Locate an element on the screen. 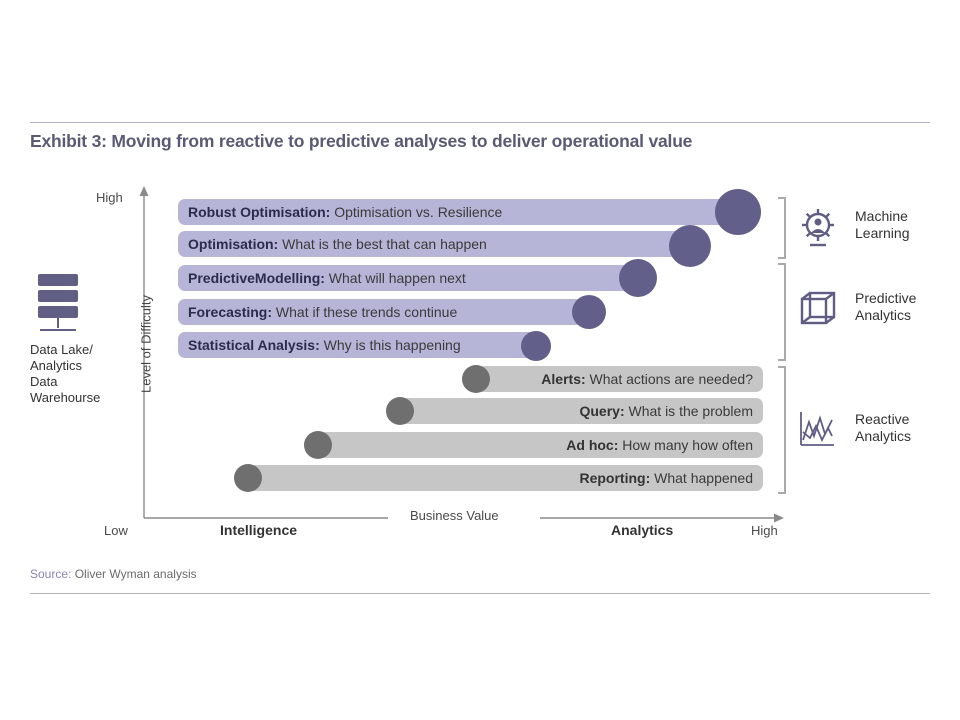 The image size is (960, 720). category-label: Reactive Analytics is located at coordinates (883, 427).